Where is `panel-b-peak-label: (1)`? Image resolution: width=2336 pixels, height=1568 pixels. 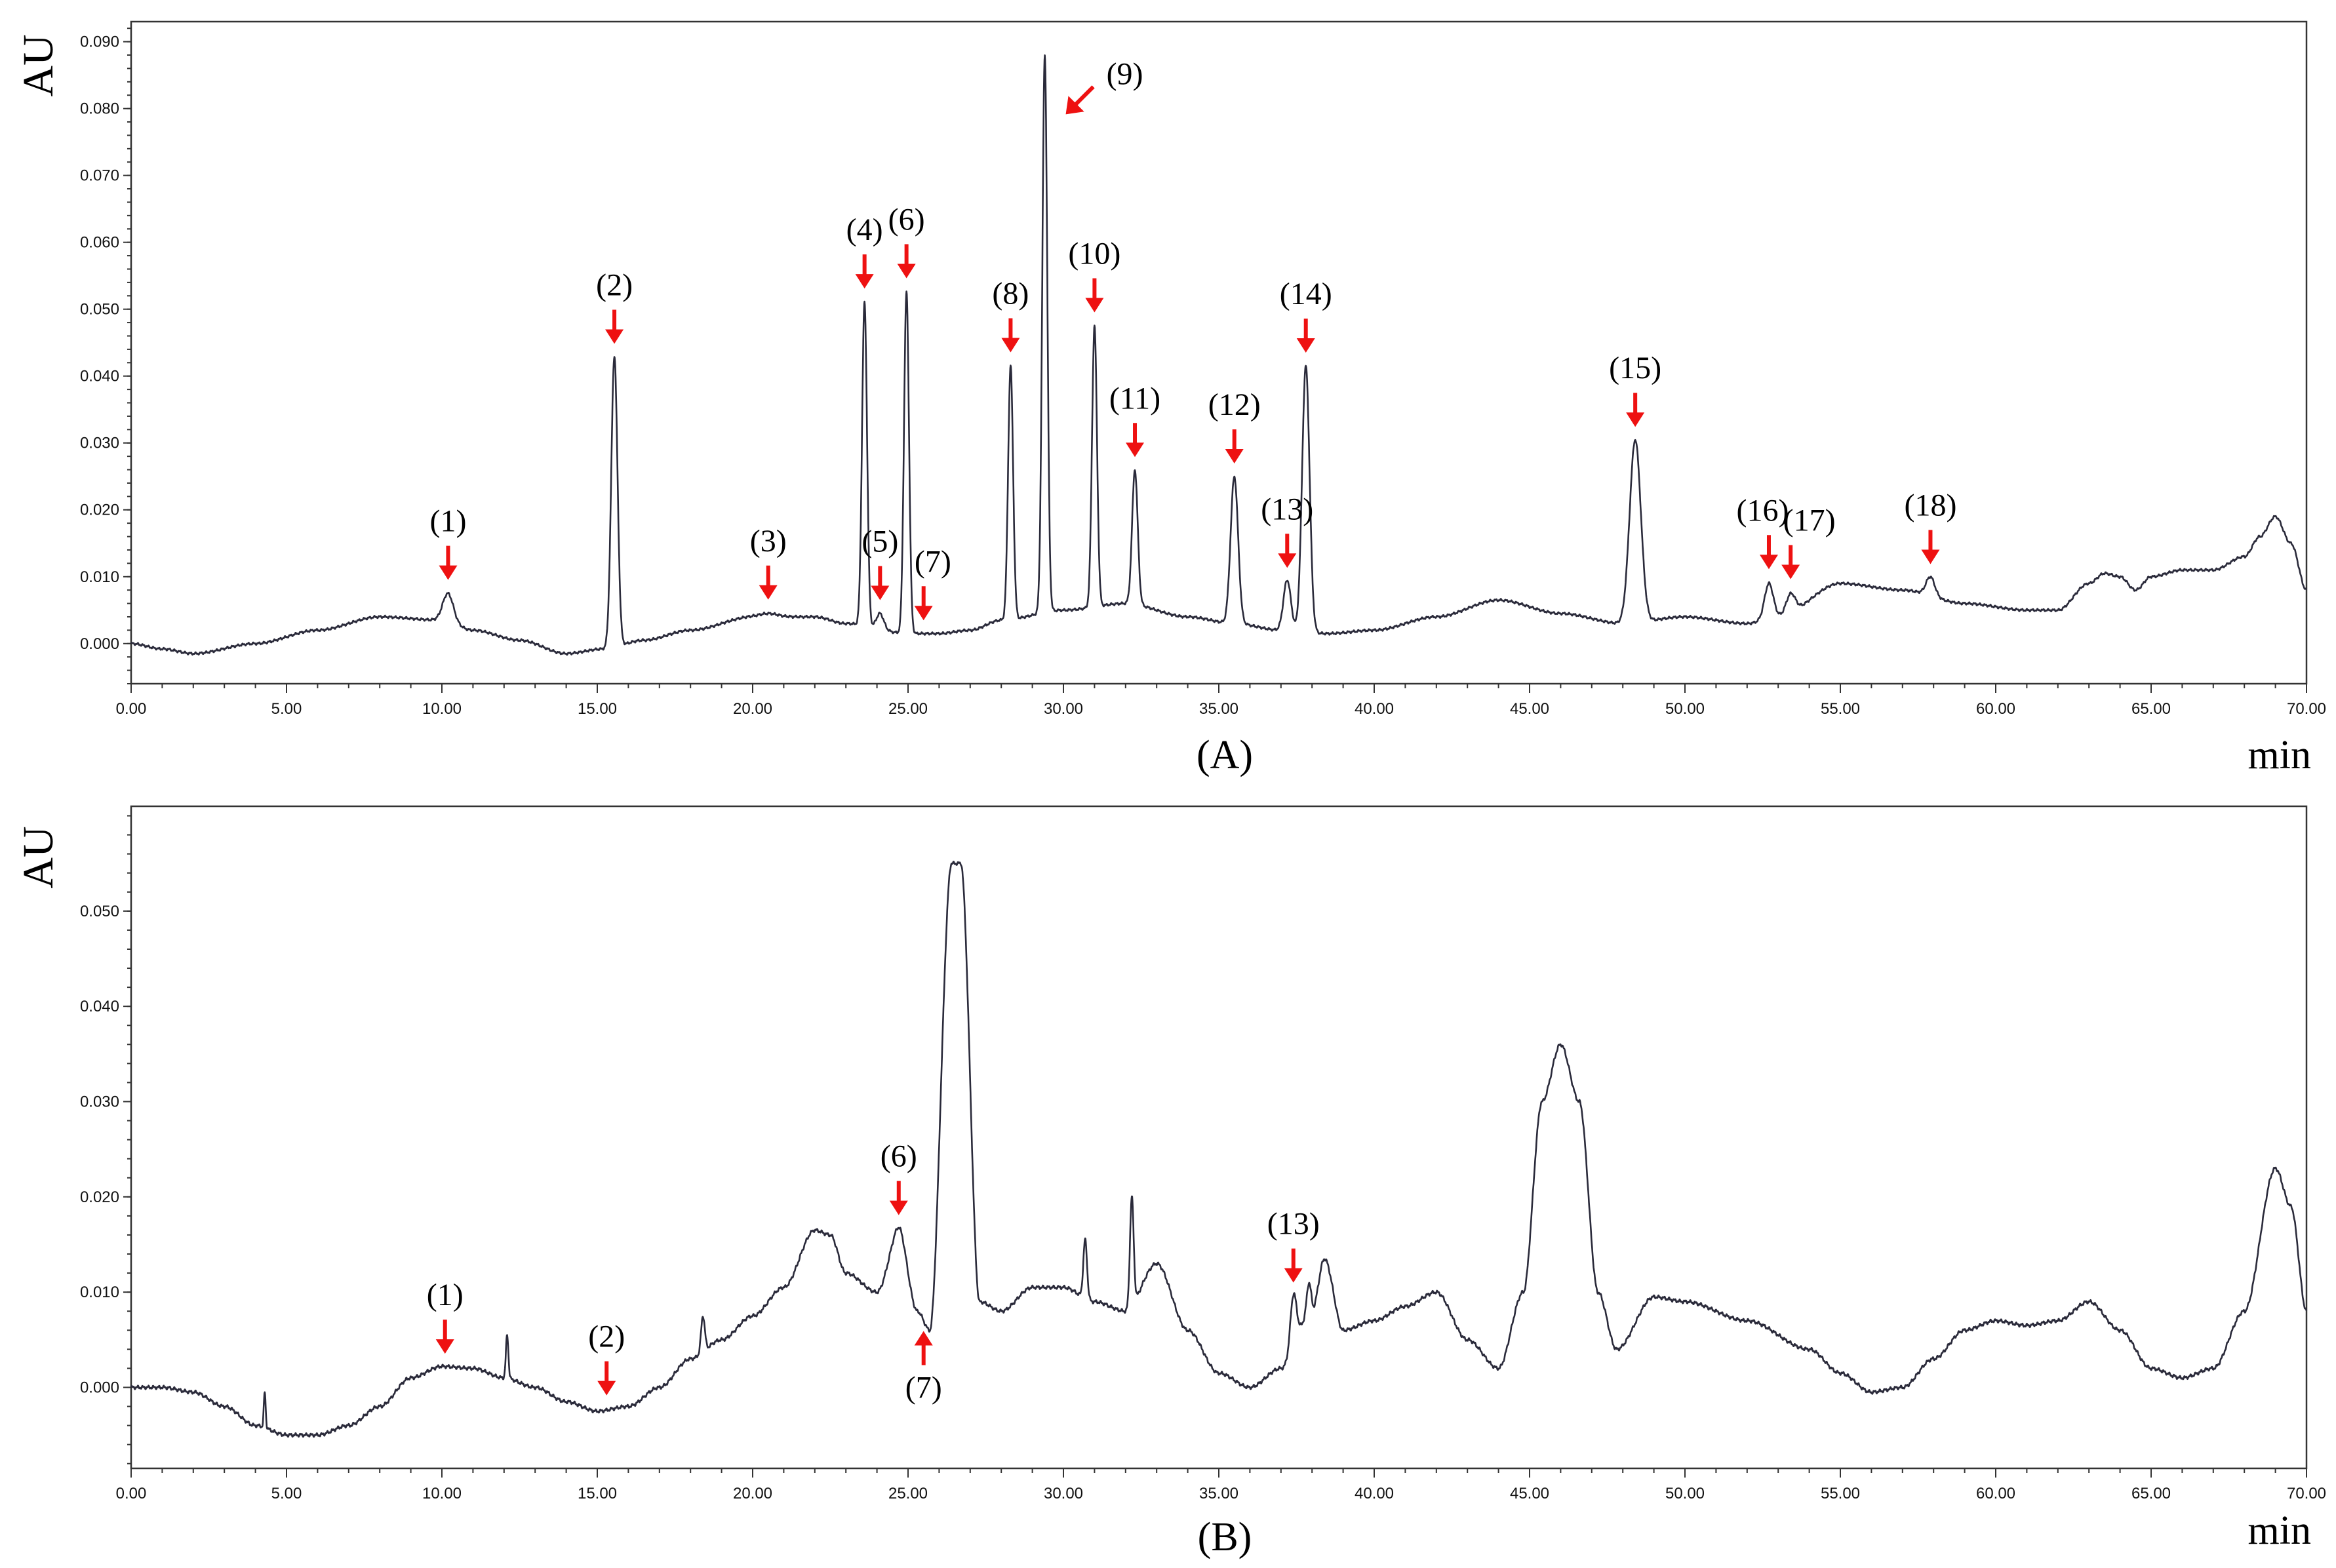
panel-b-peak-label: (1) is located at coordinates (445, 1295).